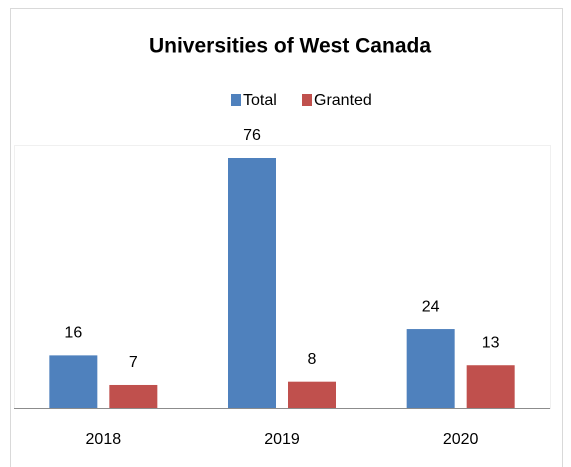 The height and width of the screenshot is (467, 571). Describe the element at coordinates (431, 306) in the screenshot. I see `data-label: 24` at that location.